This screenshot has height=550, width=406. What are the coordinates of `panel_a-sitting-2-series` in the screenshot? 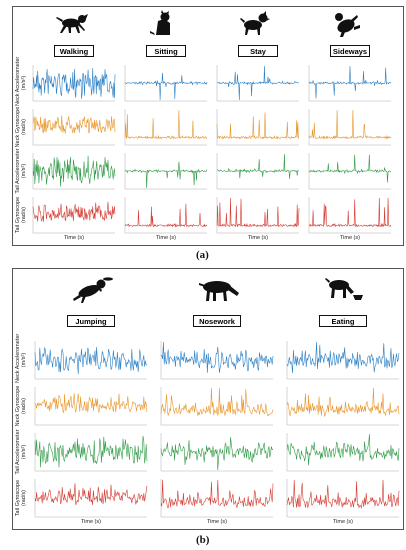 It's located at (166, 175).